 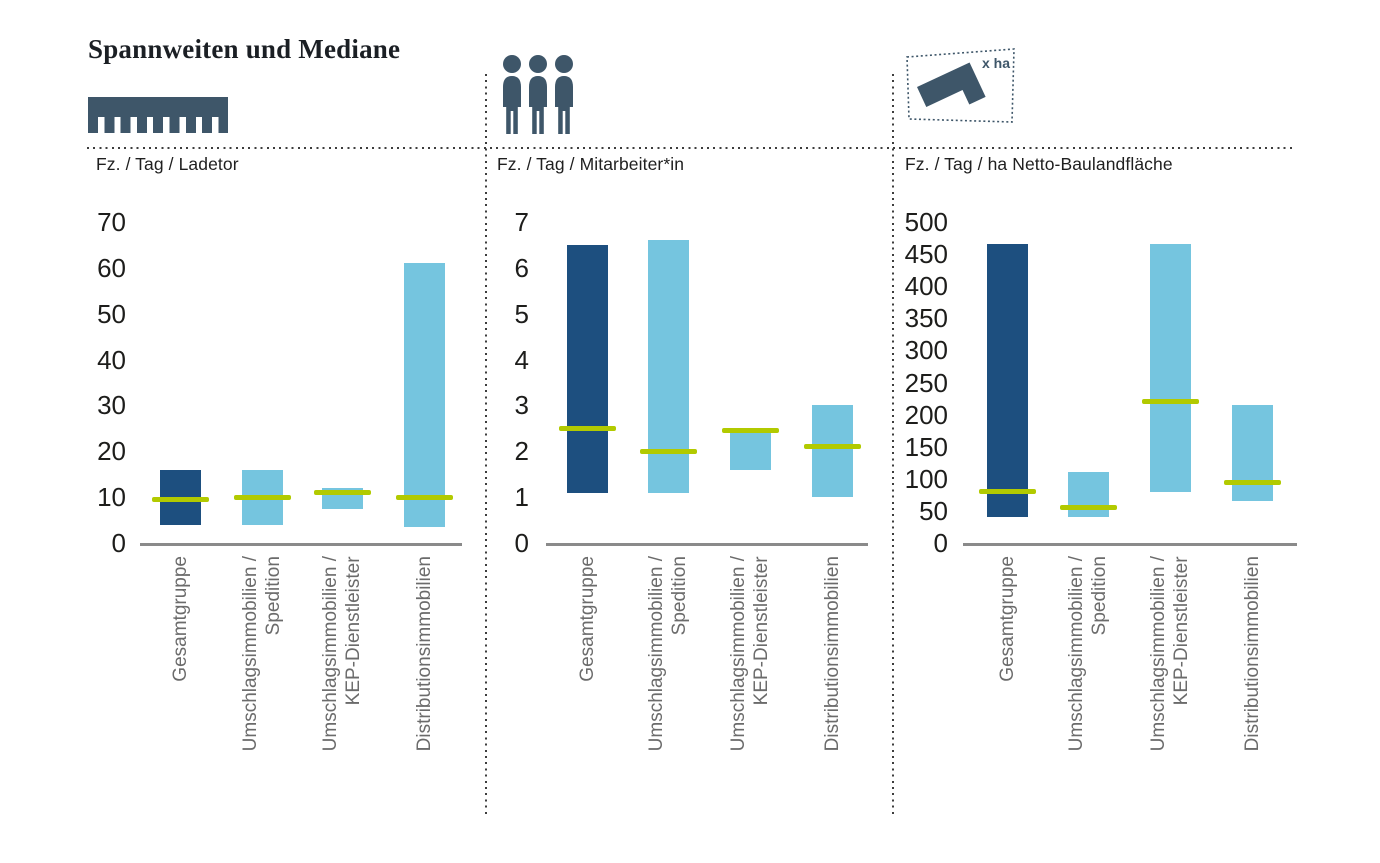 I want to click on category-label-text: Distributionsimmobilien, so click(x=1252, y=654).